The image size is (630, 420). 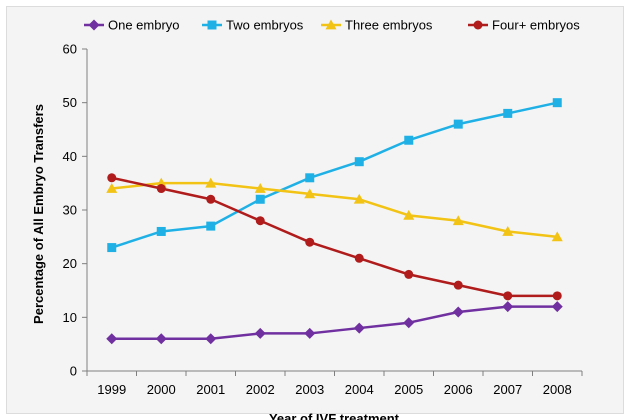 What do you see at coordinates (210, 389) in the screenshot?
I see `x-tick-label: 2001` at bounding box center [210, 389].